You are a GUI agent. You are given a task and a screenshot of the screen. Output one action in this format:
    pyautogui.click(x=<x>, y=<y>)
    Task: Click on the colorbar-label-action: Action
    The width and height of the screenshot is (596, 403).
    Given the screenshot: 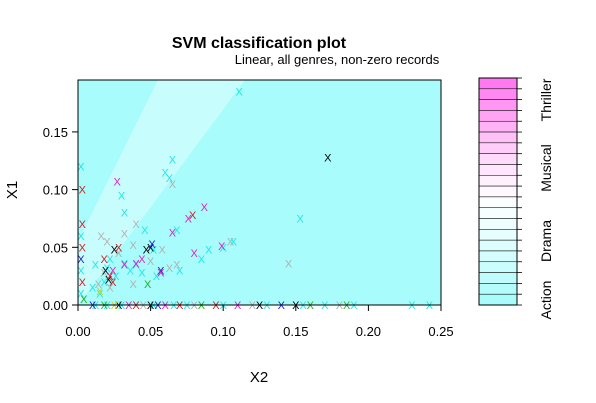 What is the action you would take?
    pyautogui.click(x=546, y=300)
    